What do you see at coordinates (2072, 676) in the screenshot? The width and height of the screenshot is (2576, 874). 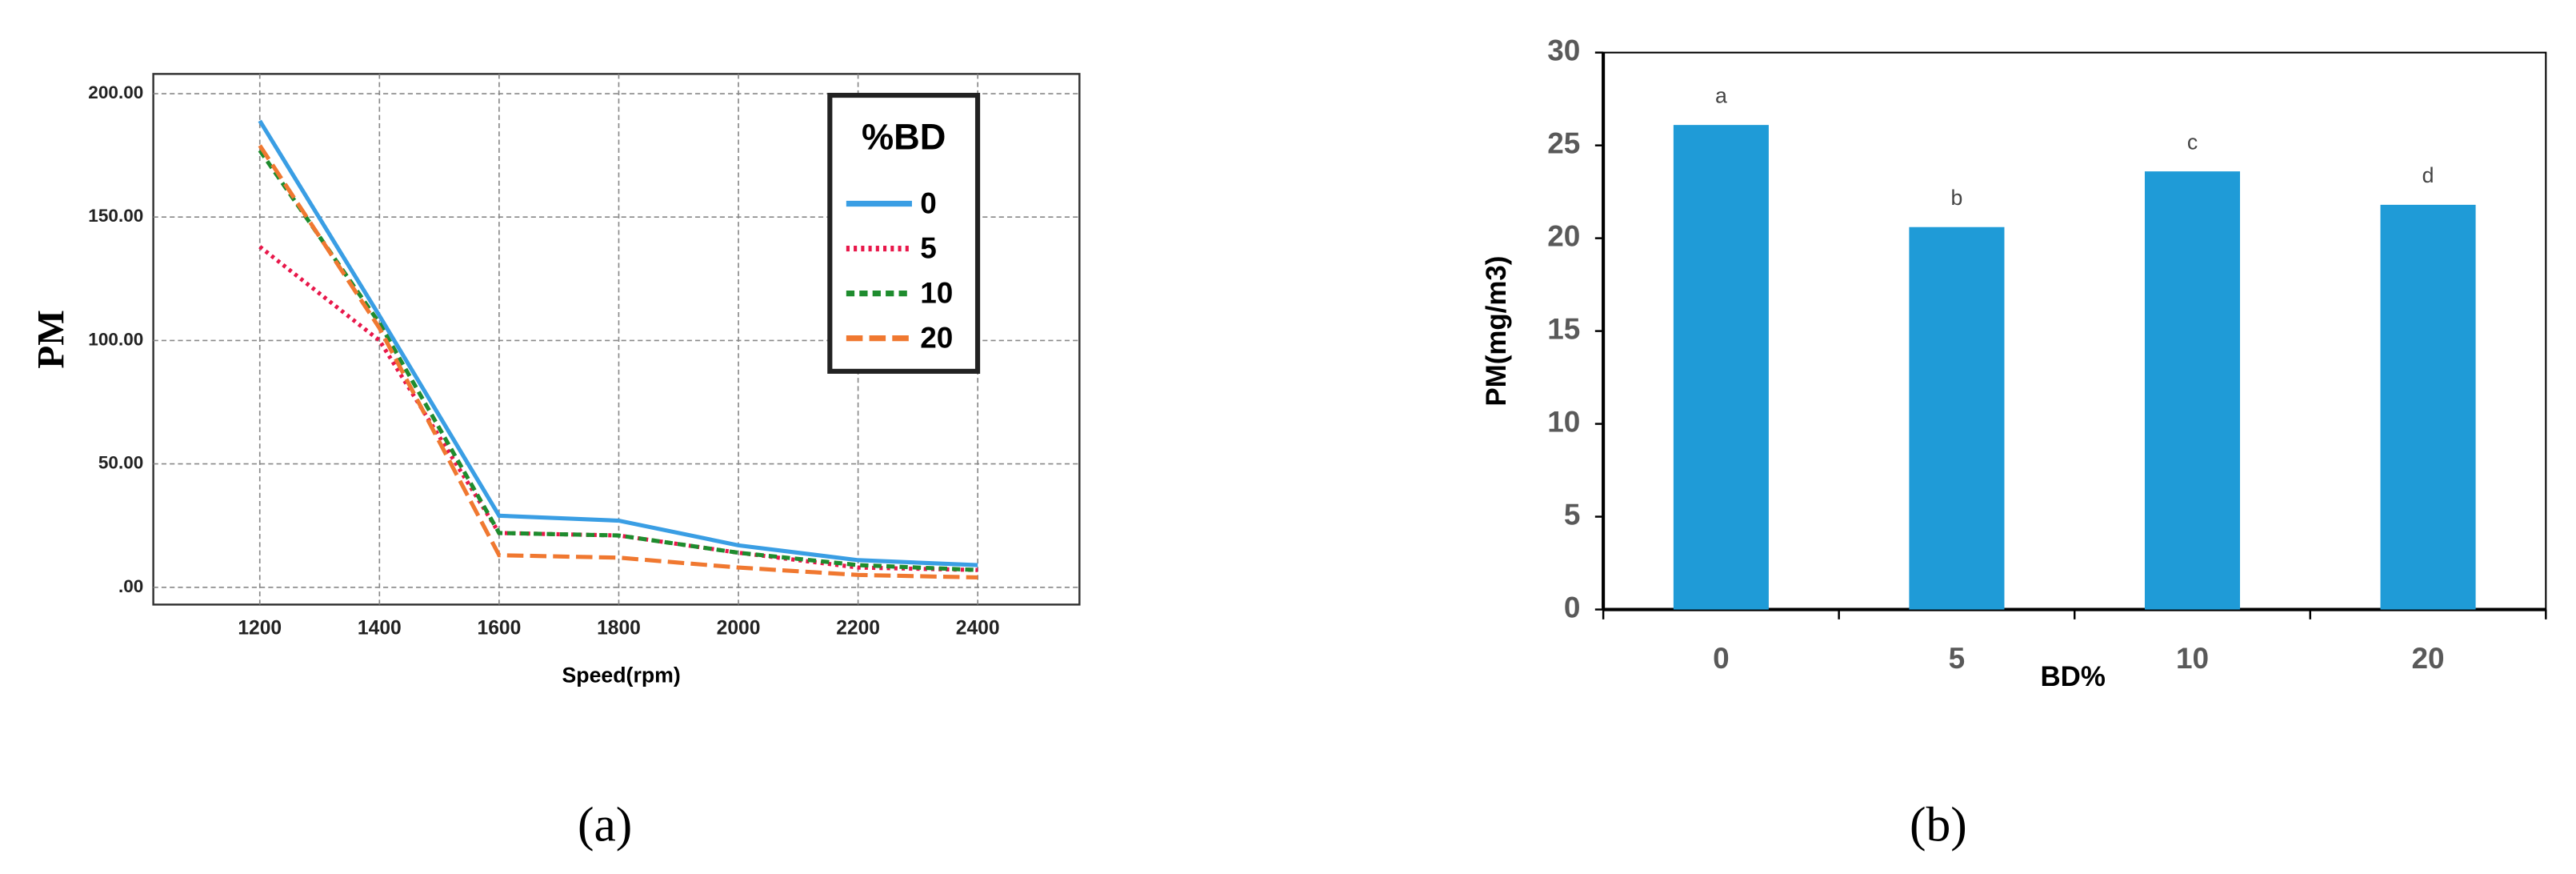 I see `x-axis-label: BD%` at bounding box center [2072, 676].